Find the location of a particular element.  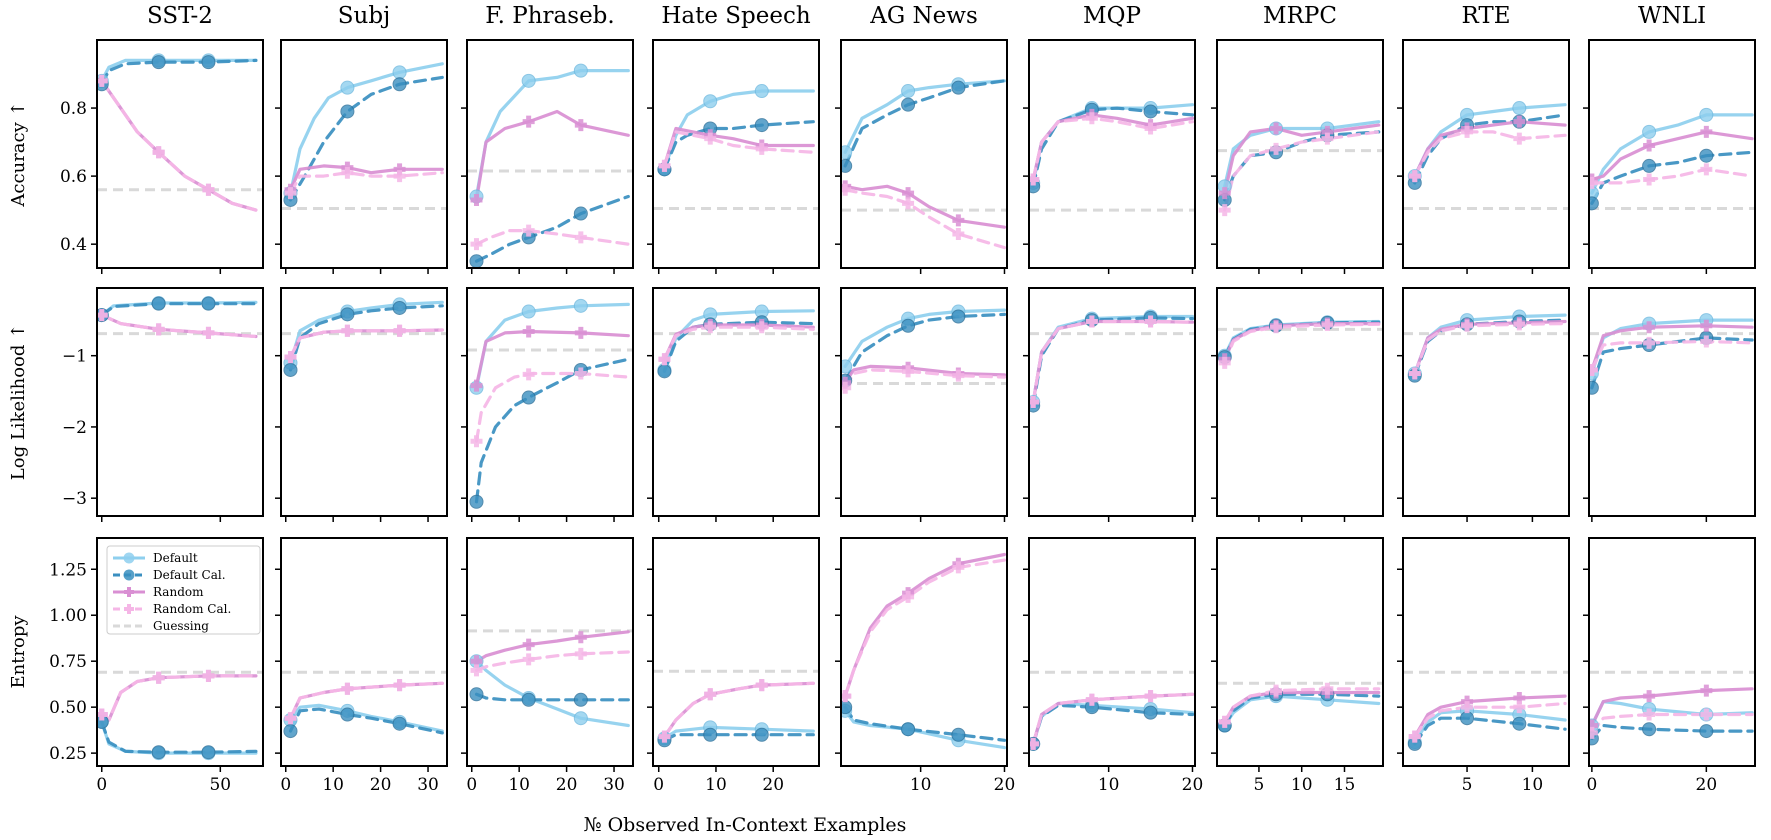

panel-subj-accuracy is located at coordinates (361, 156).